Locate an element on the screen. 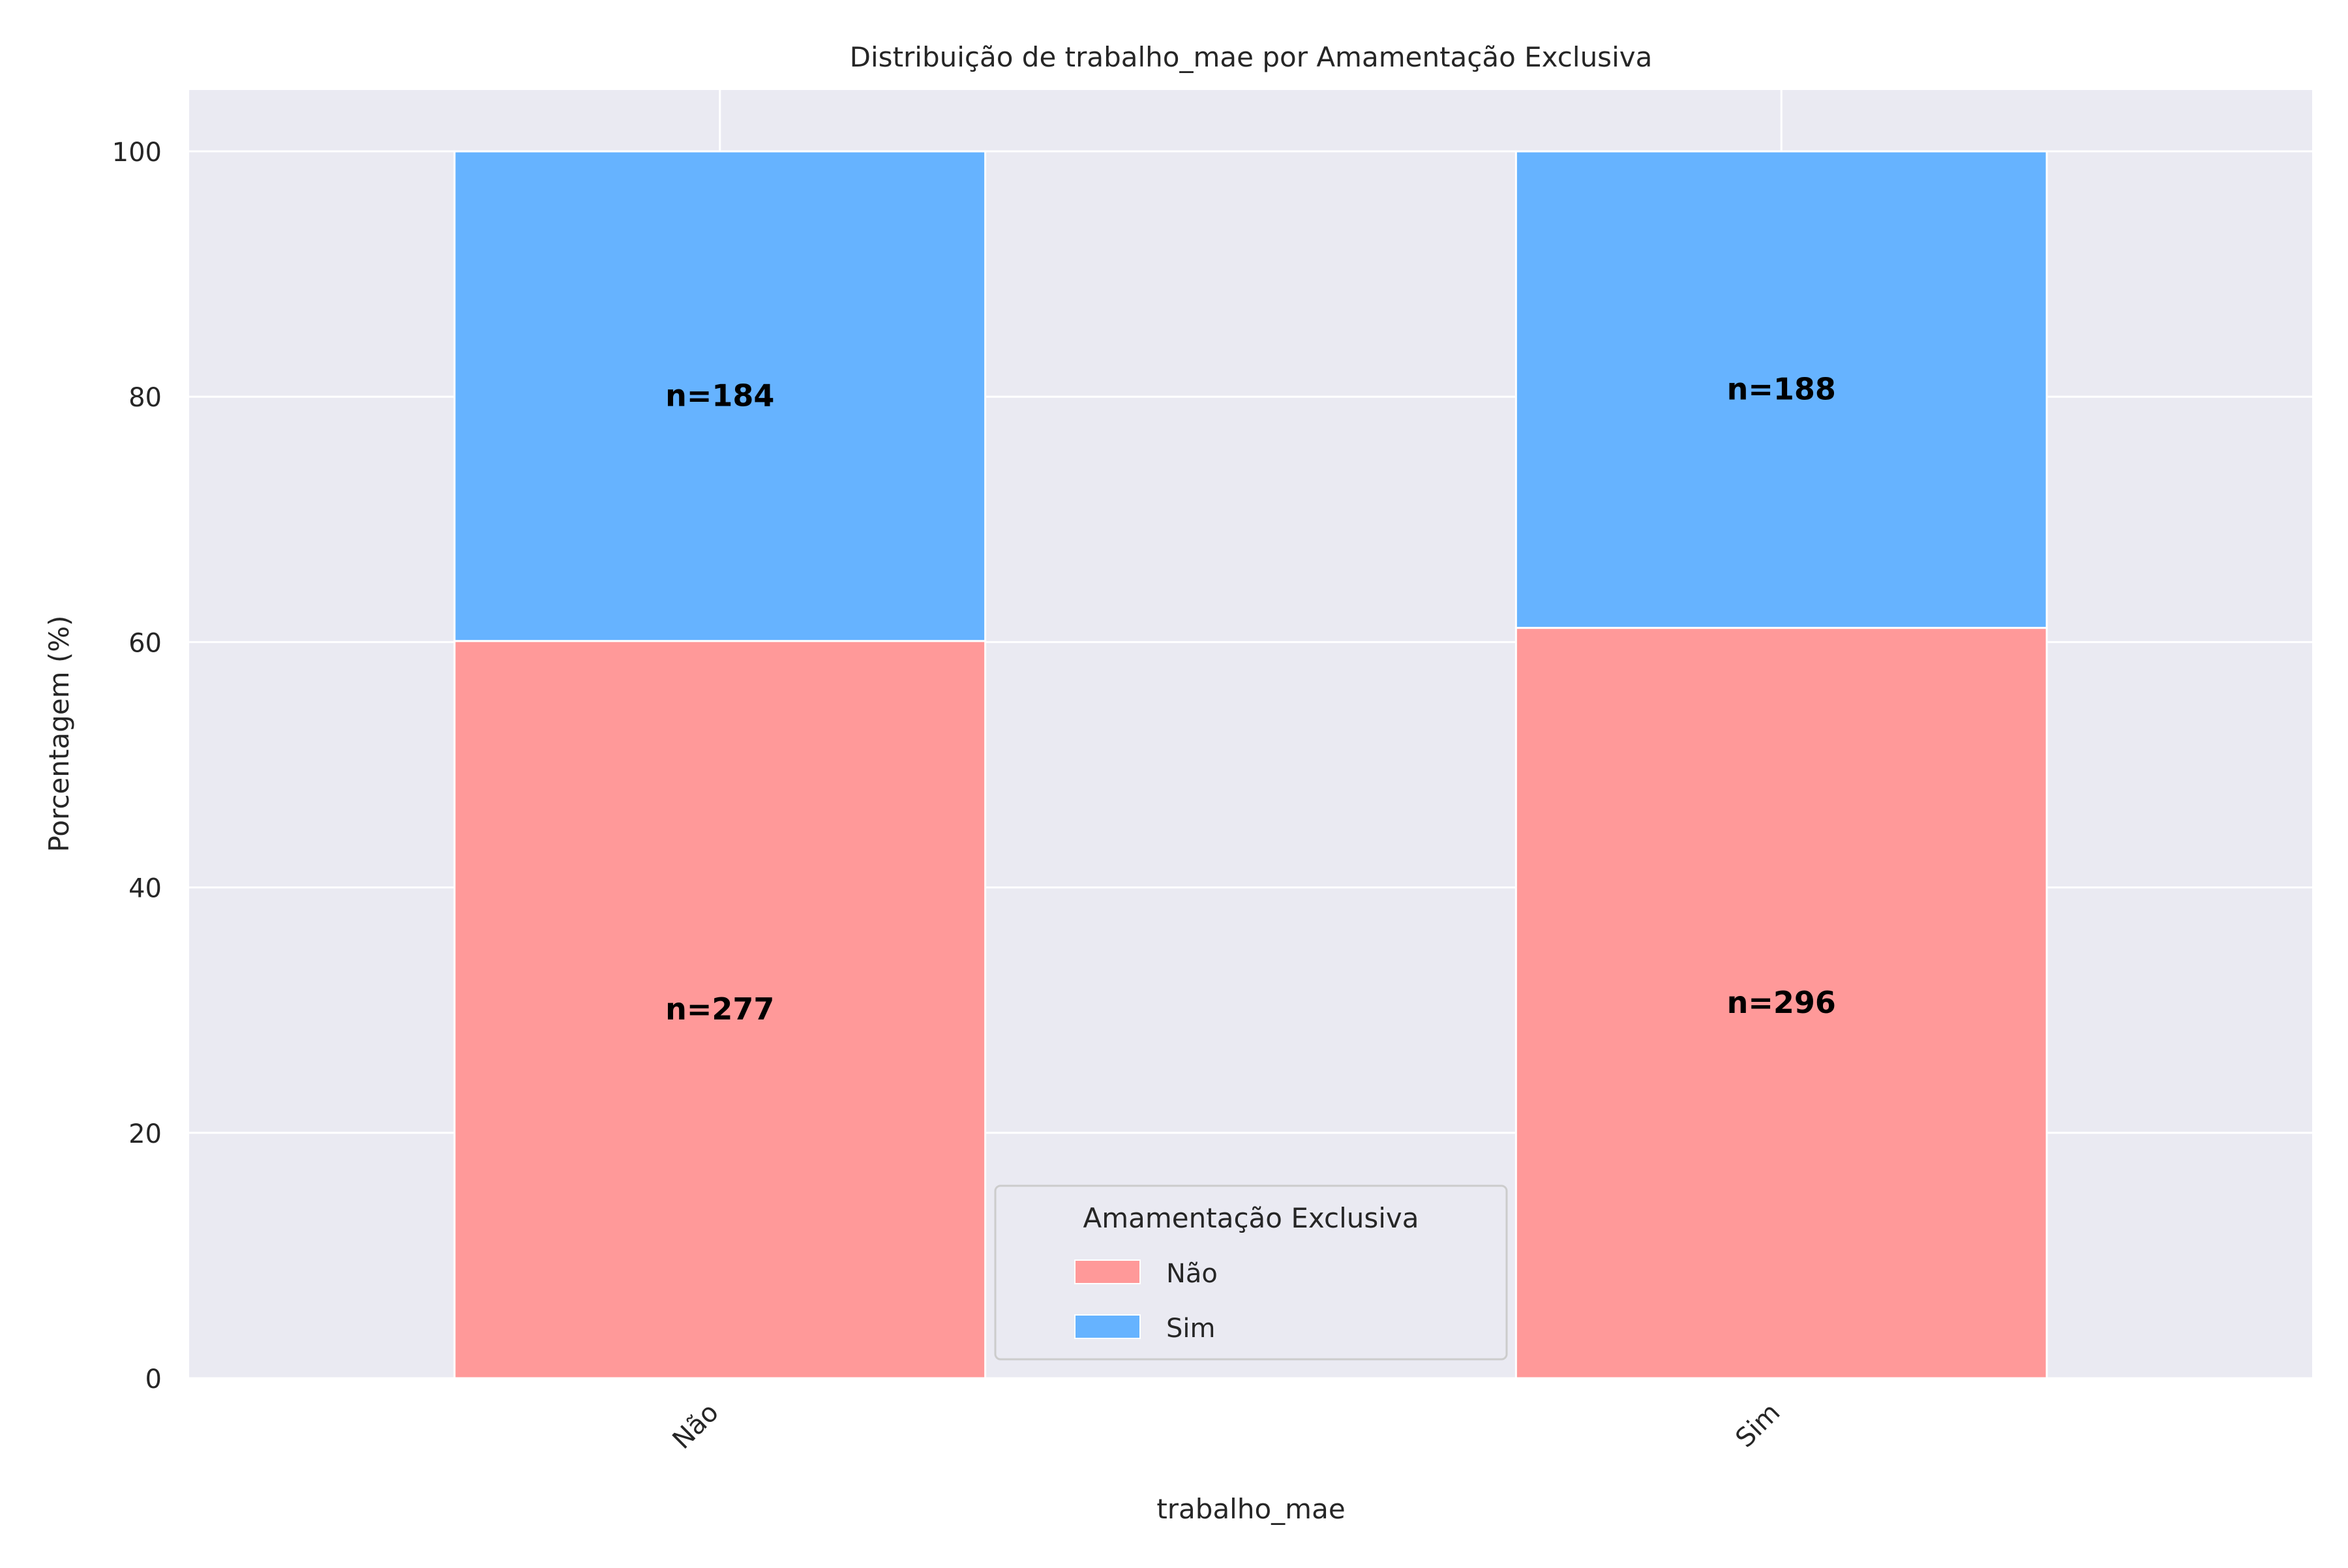  x-axis-ticks: Não Sim is located at coordinates (1227, 1426).